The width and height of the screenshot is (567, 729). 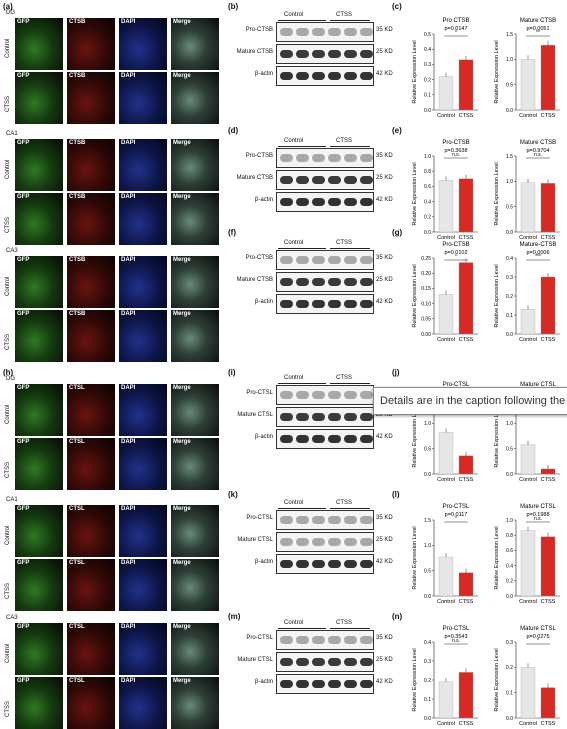 I want to click on p-value: p=0.0006, so click(x=537, y=253).